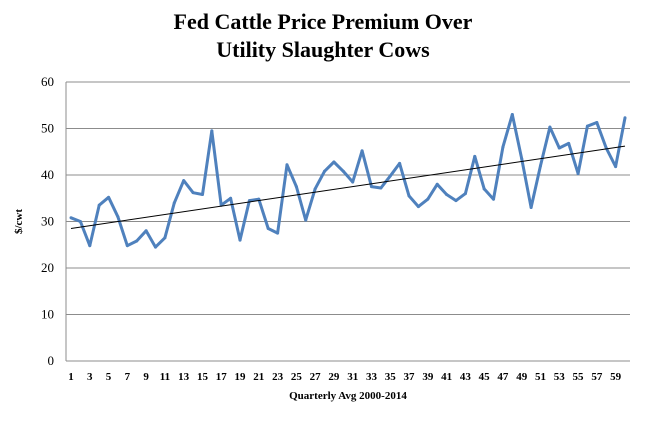 This screenshot has width=646, height=421. What do you see at coordinates (316, 377) in the screenshot?
I see `x-tick-label: 27` at bounding box center [316, 377].